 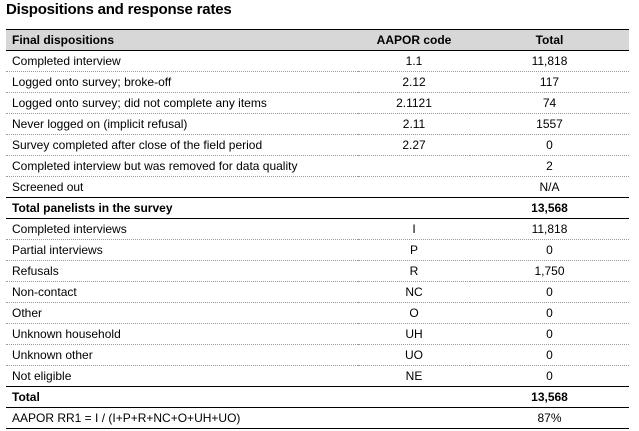 I want to click on table-row: Refusals R 1,750, so click(x=317, y=271).